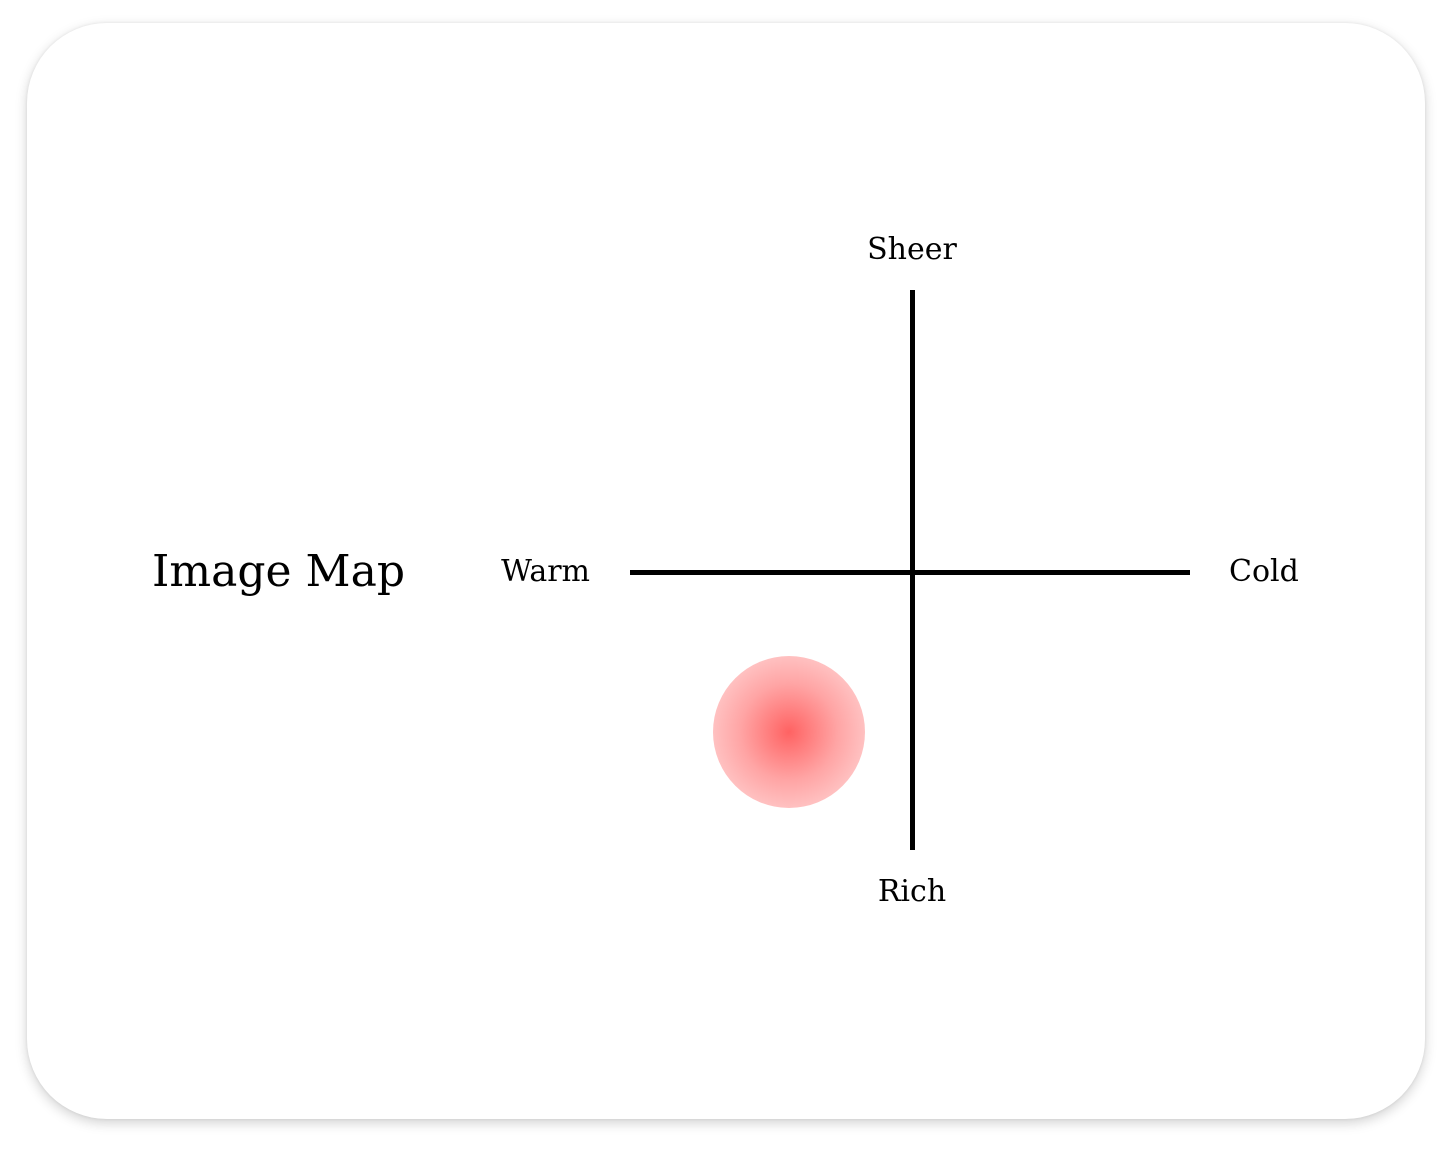  Describe the element at coordinates (545, 571) in the screenshot. I see `axis-label-warm: Warm` at that location.